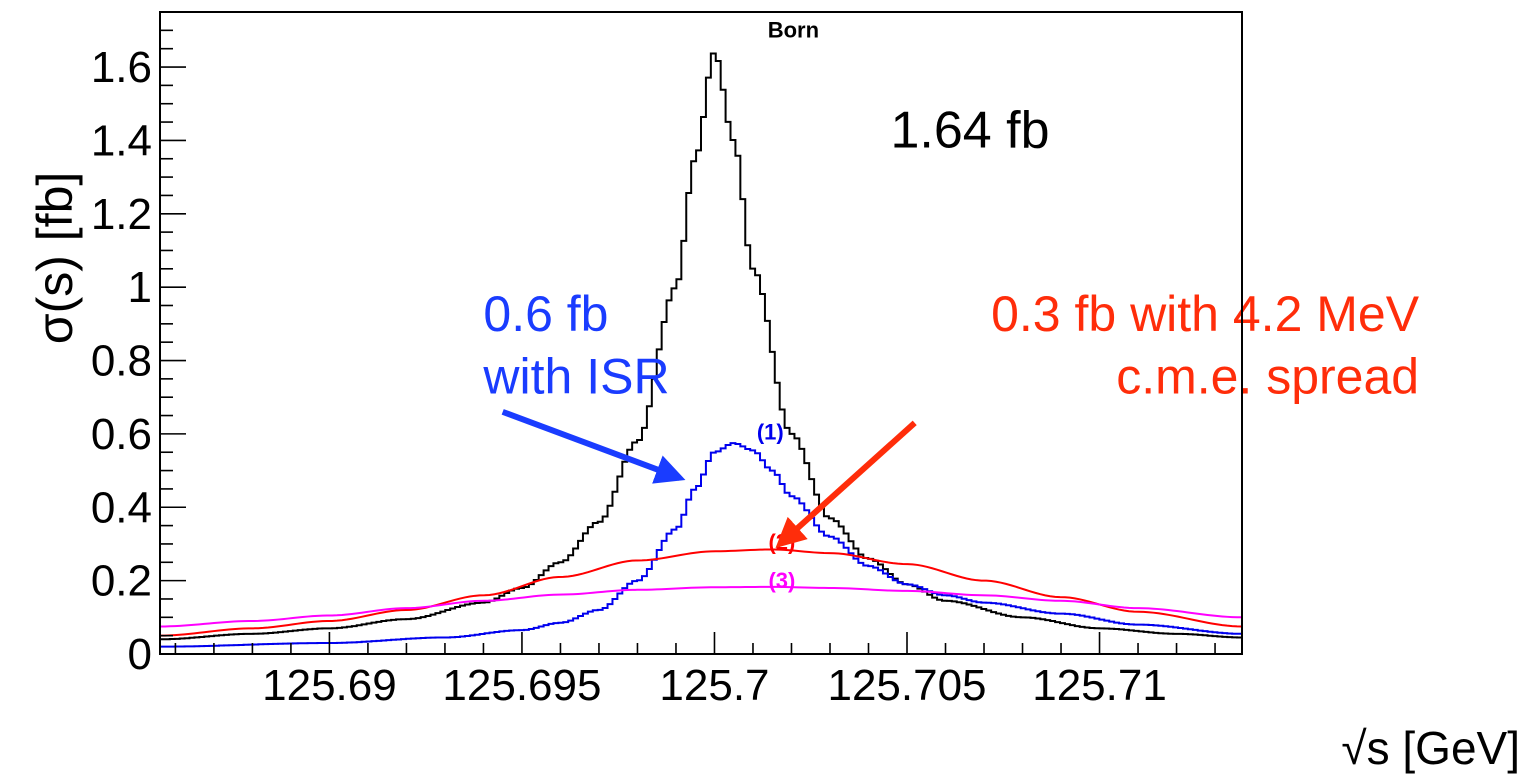 The height and width of the screenshot is (780, 1535). What do you see at coordinates (121, 214) in the screenshot?
I see `y-tick-label: 1.2` at bounding box center [121, 214].